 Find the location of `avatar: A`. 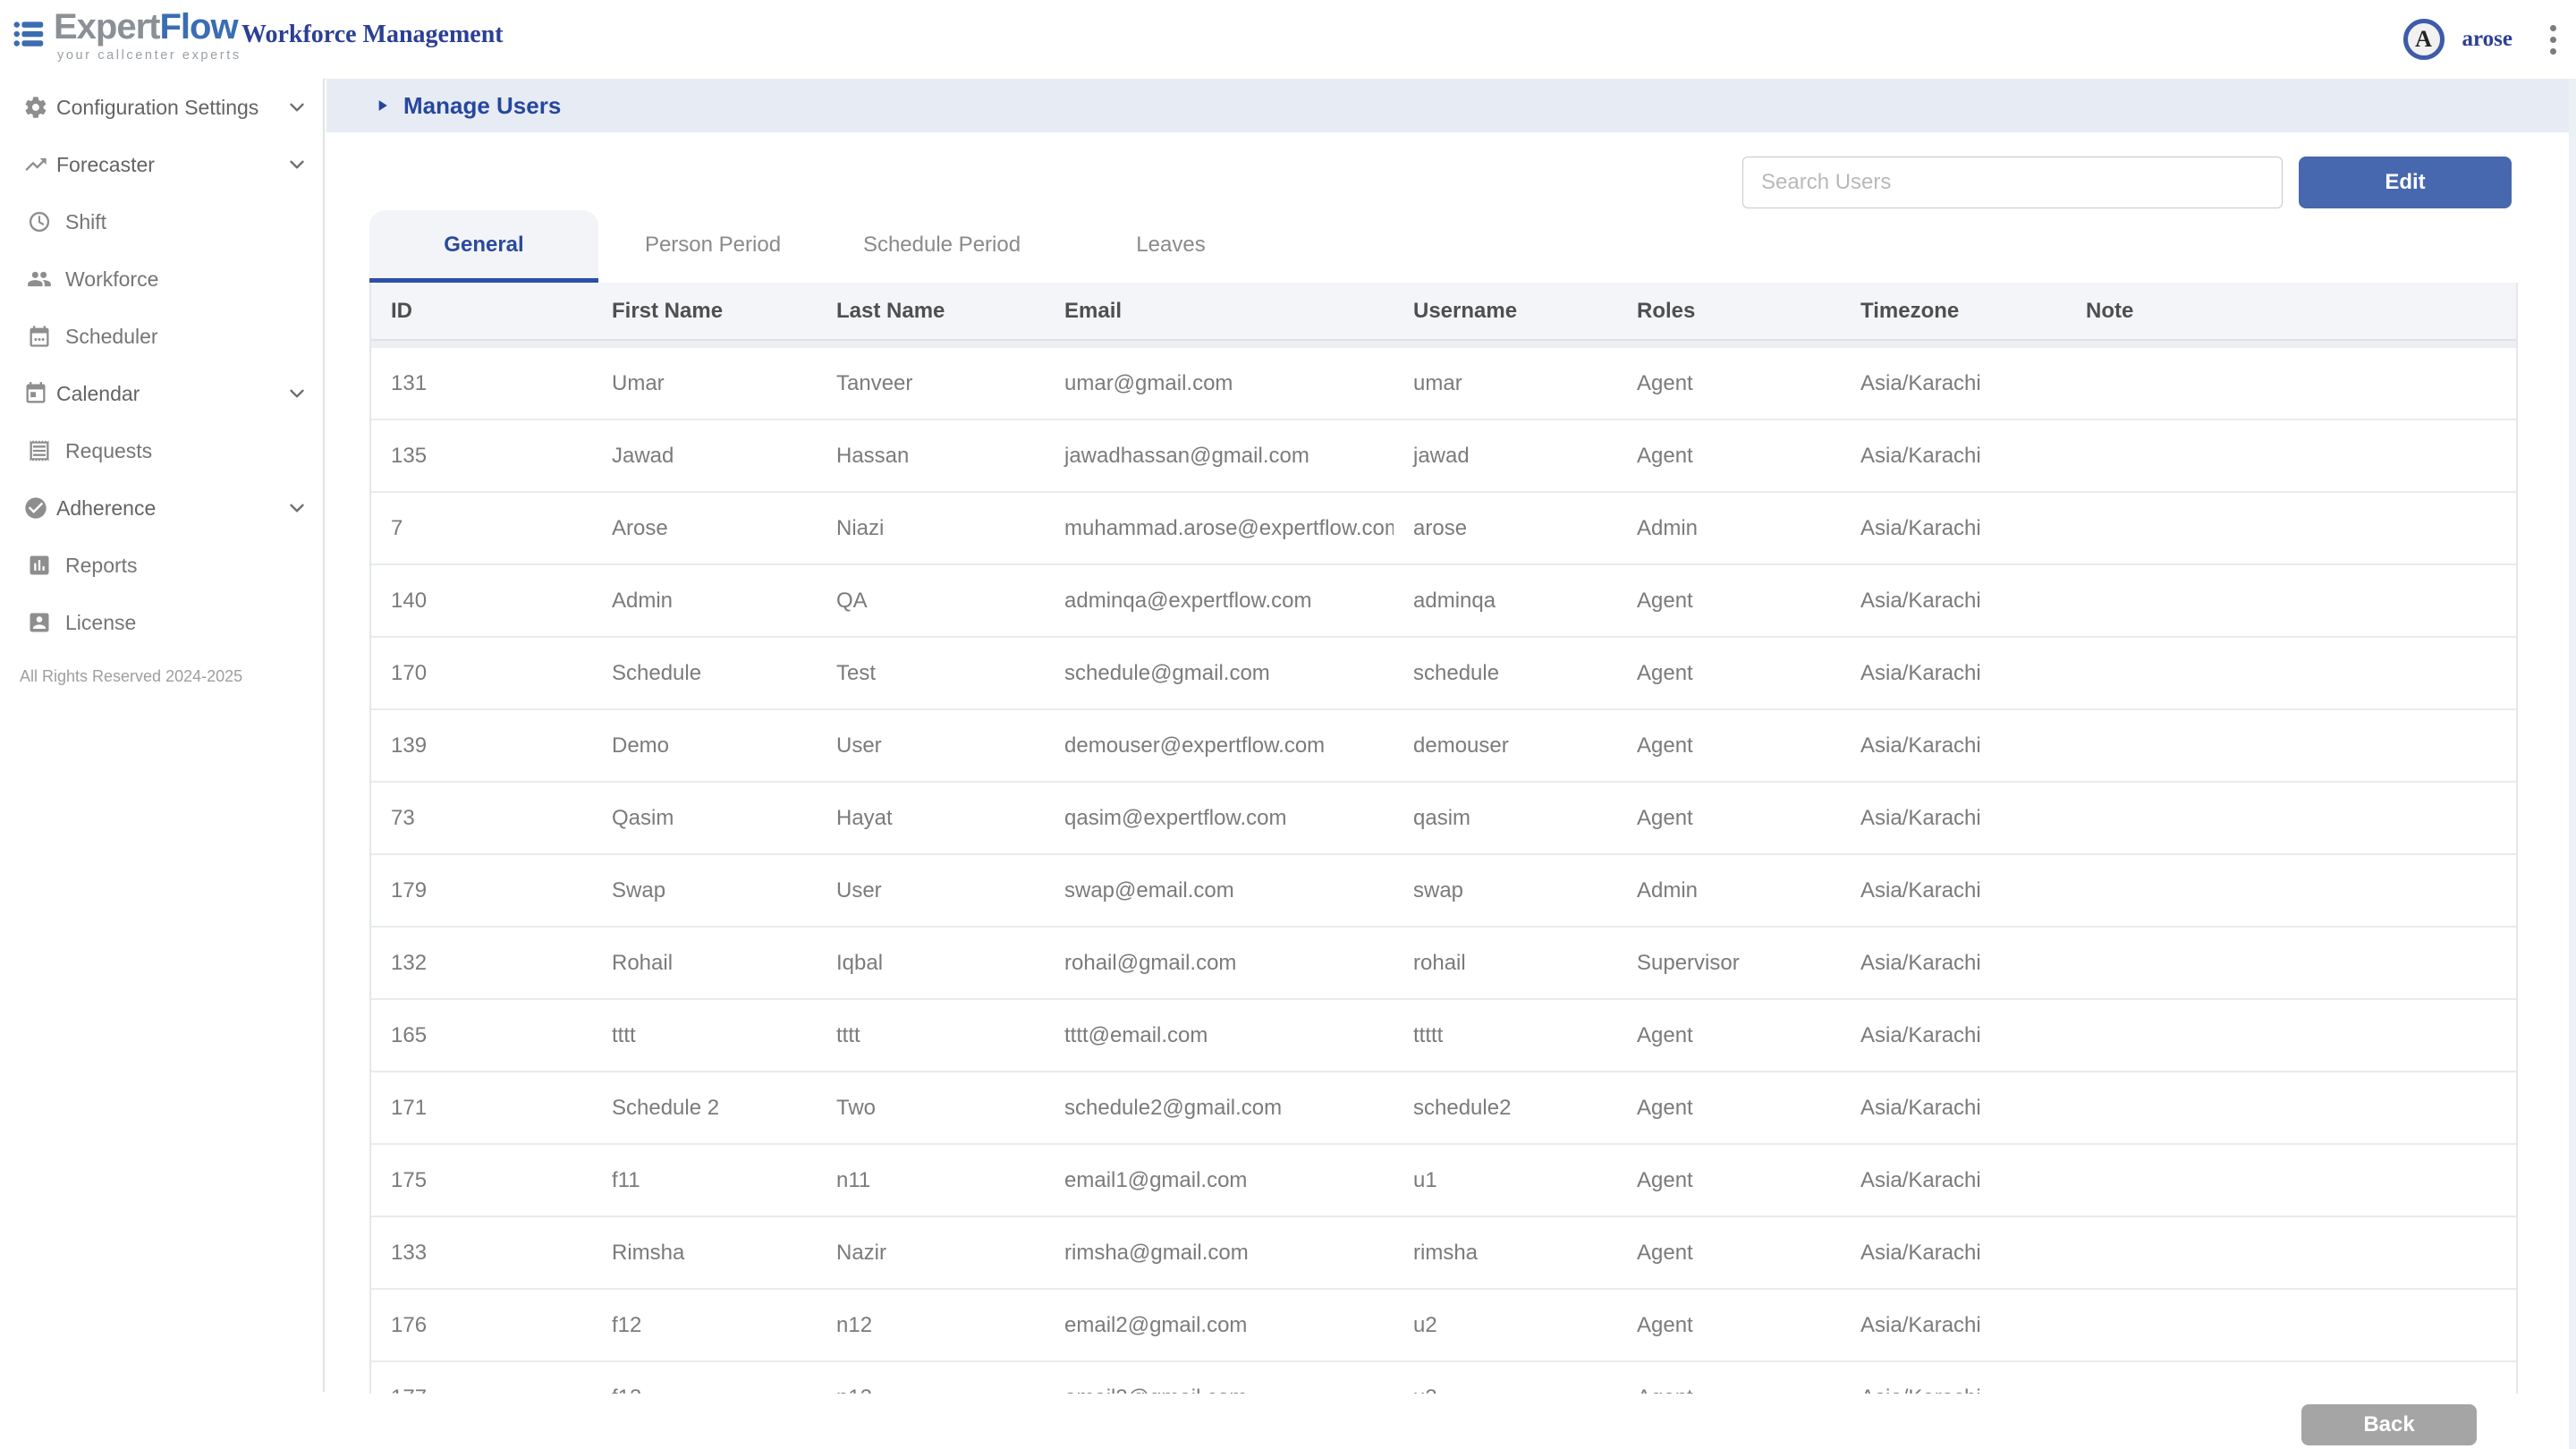

avatar: A is located at coordinates (2423, 39).